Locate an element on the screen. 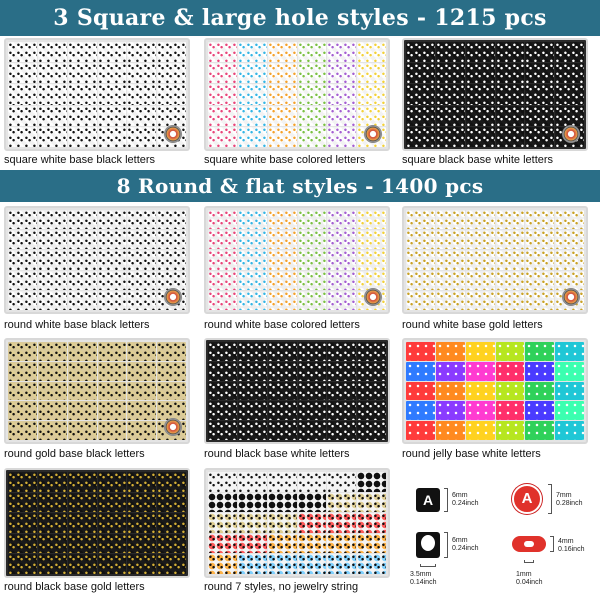 This screenshot has width=600, height=600. product-caption: round 7 styles, no jewelry string is located at coordinates (281, 587).